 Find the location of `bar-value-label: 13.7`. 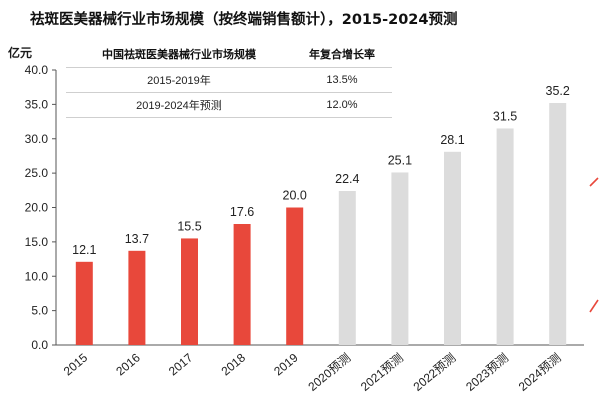

bar-value-label: 13.7 is located at coordinates (137, 239).